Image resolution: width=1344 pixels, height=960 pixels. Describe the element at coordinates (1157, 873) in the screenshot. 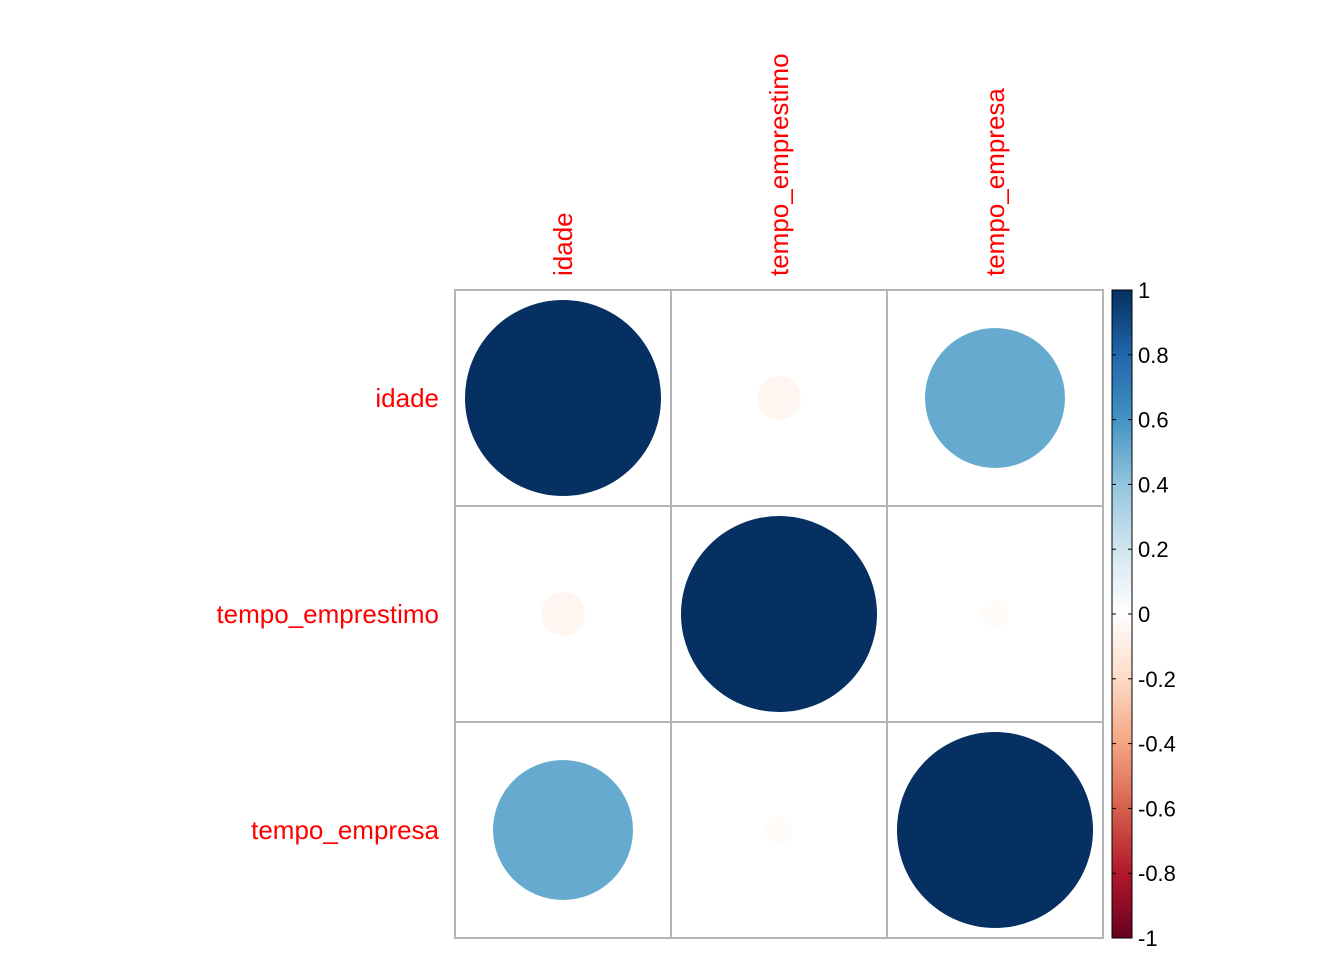

I see `color-legend-tick-label: -0.8` at that location.